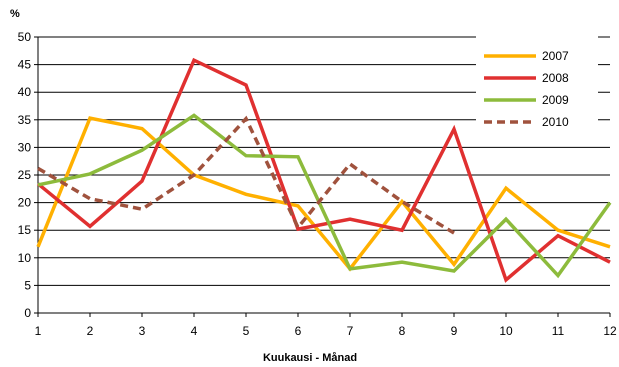 The height and width of the screenshot is (367, 619). I want to click on x-tick-label: 8, so click(402, 331).